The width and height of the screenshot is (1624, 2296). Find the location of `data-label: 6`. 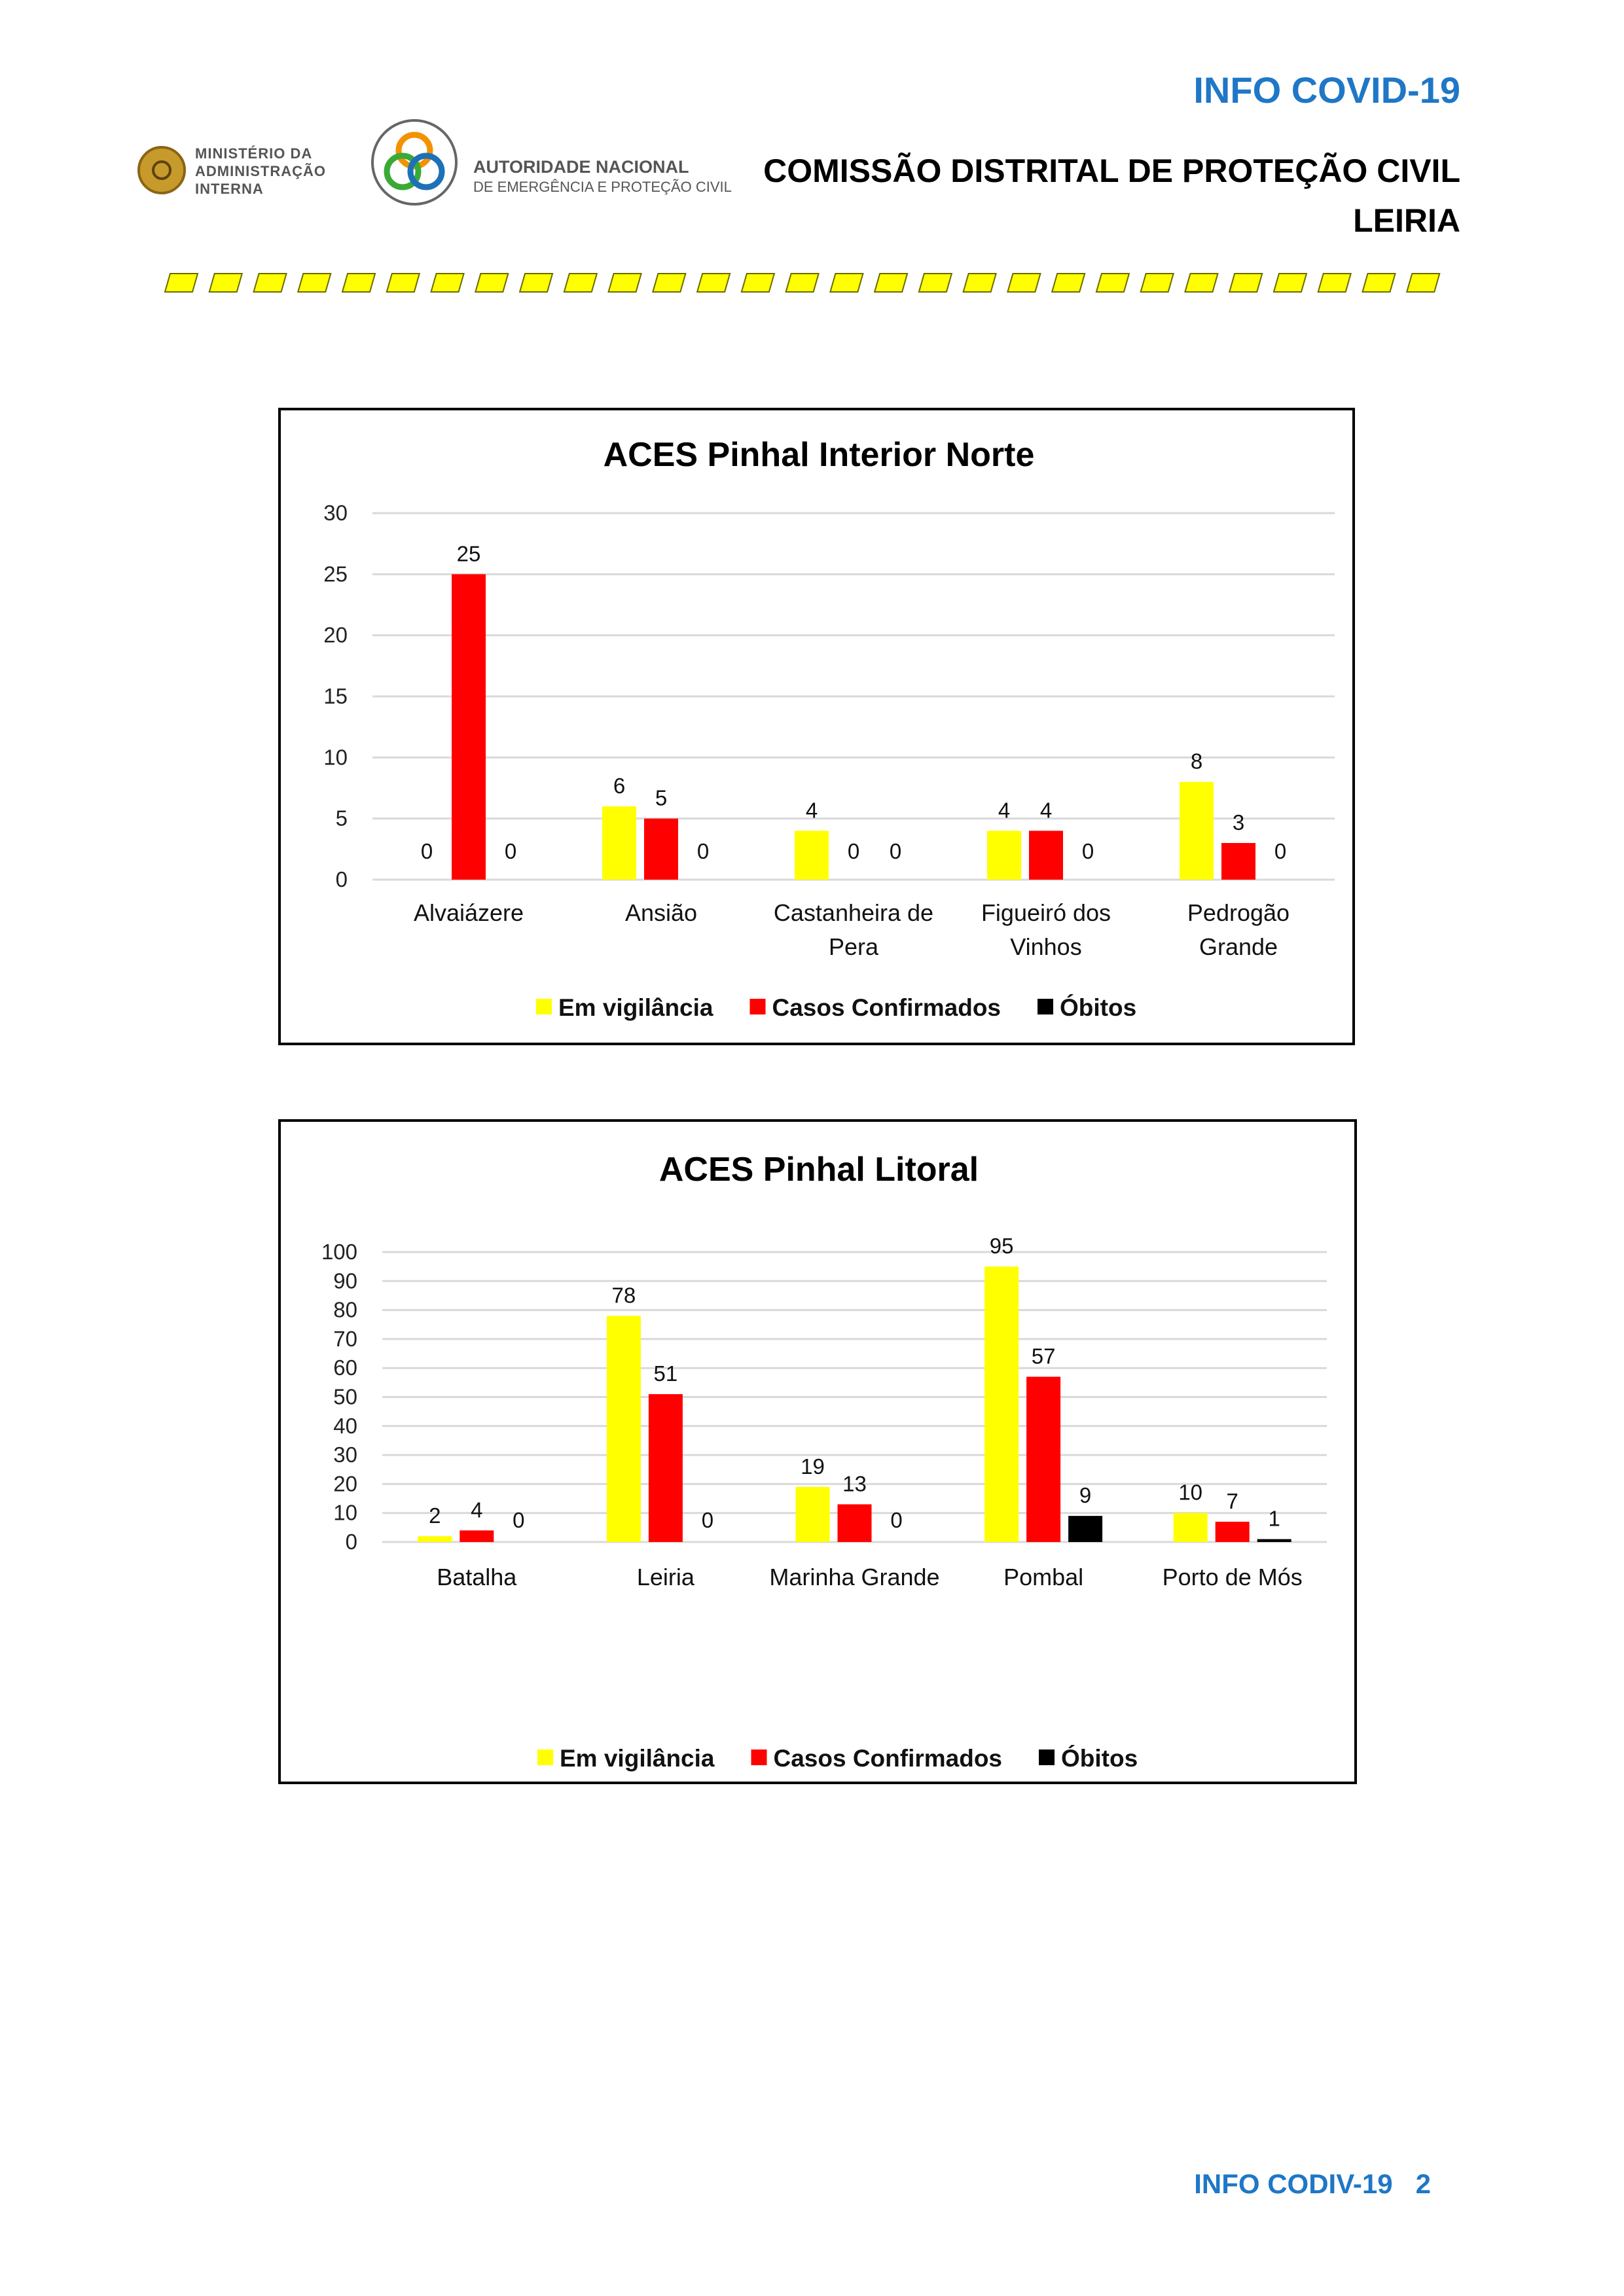

data-label: 6 is located at coordinates (619, 786).